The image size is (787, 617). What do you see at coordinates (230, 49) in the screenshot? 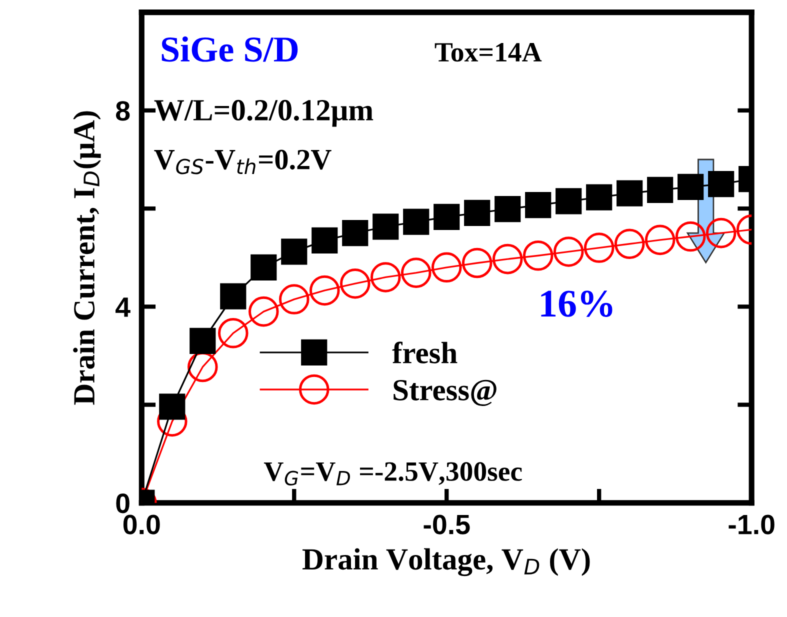
I see `annotation: SiGe S/D` at bounding box center [230, 49].